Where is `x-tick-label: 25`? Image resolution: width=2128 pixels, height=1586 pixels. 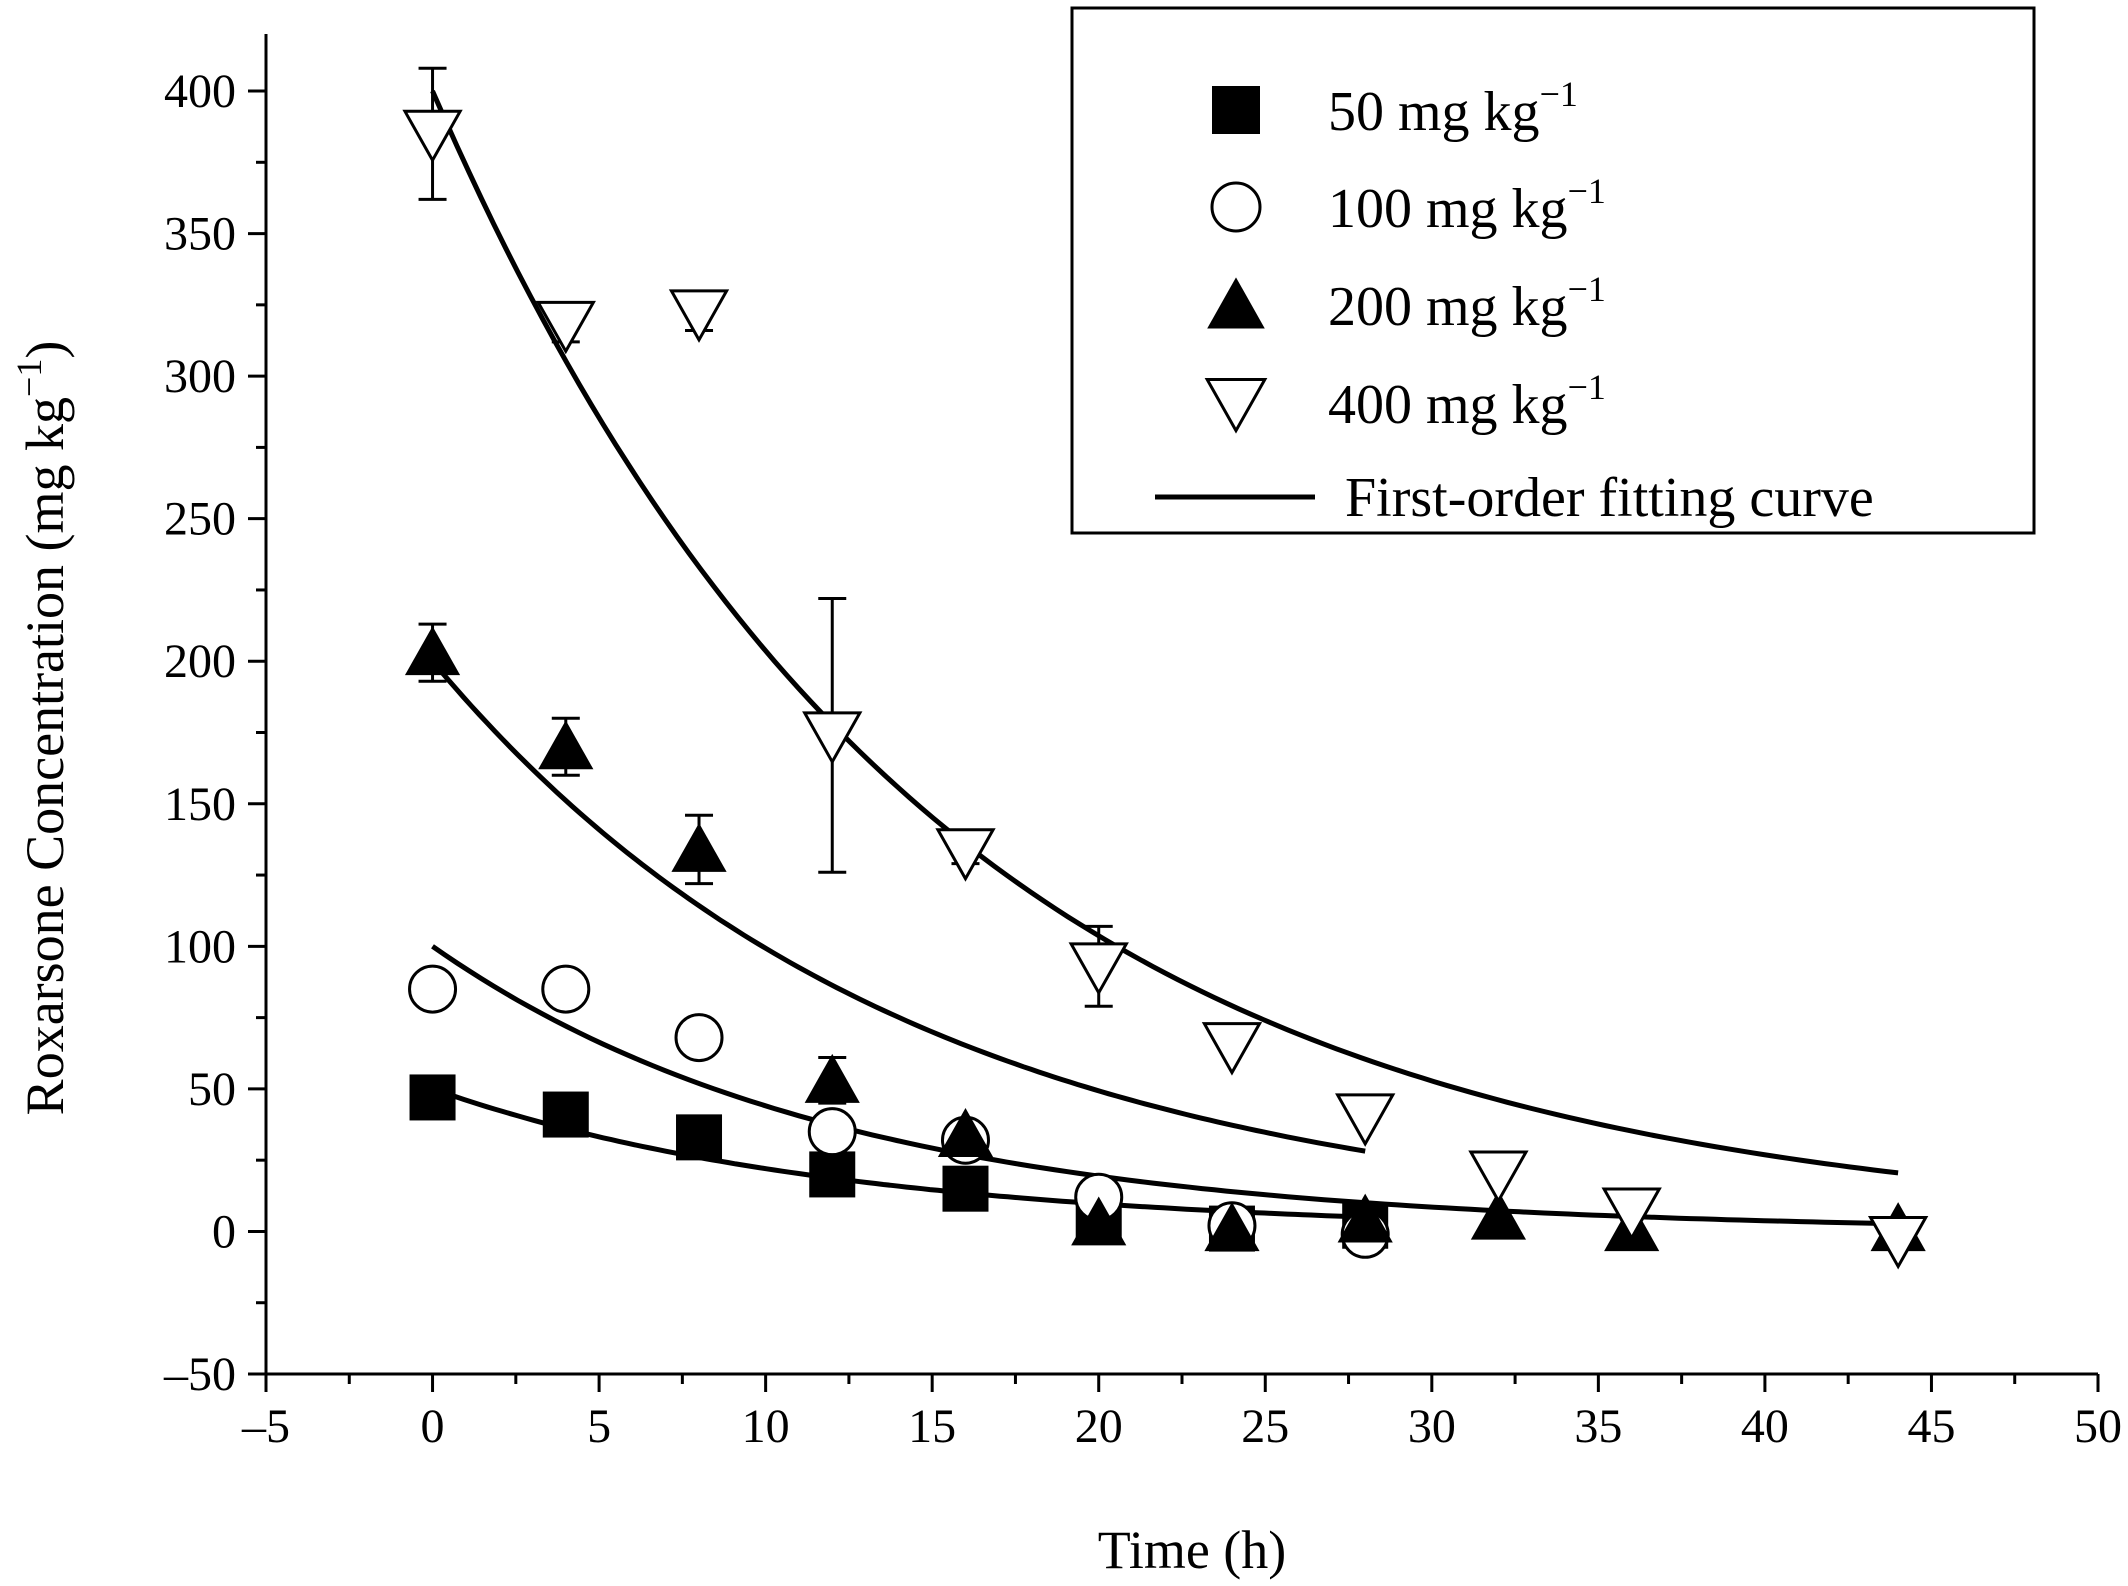 x-tick-label: 25 is located at coordinates (1265, 1426).